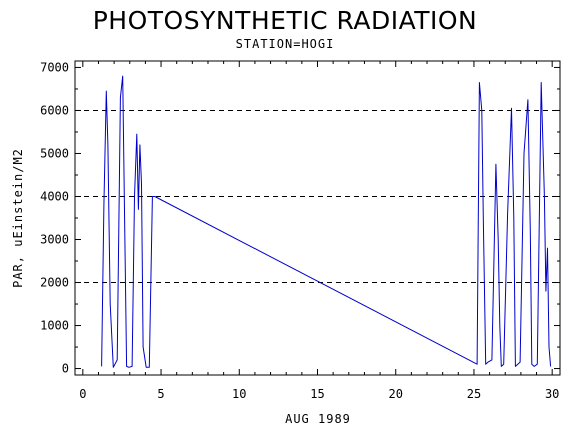  What do you see at coordinates (54, 110) in the screenshot?
I see `y-tick-label: 6000` at bounding box center [54, 110].